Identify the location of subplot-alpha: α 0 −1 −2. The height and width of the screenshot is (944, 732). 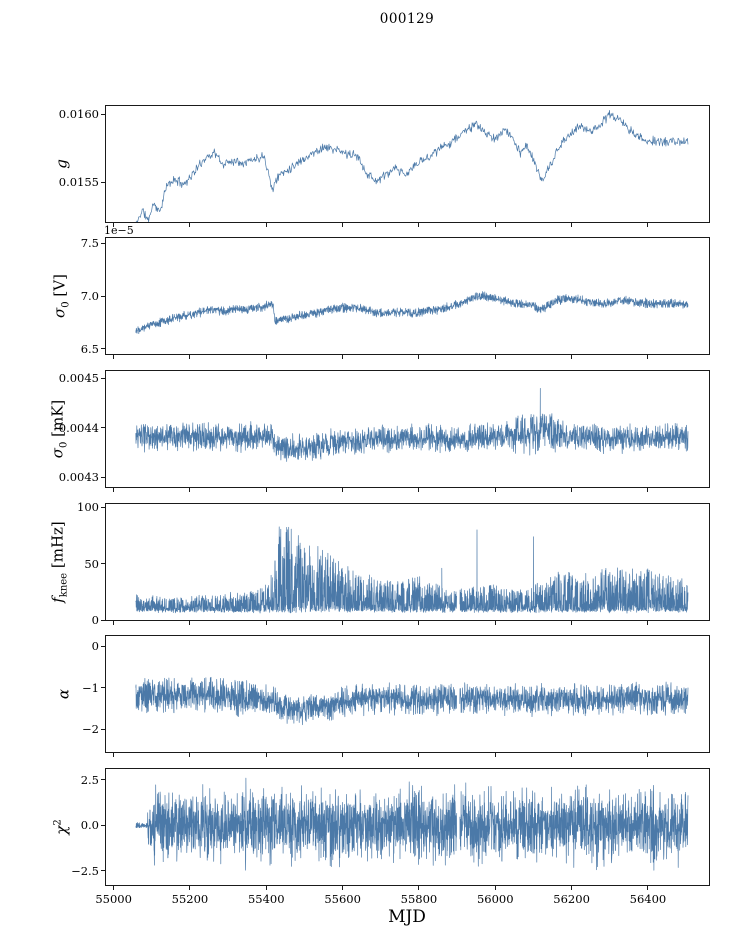
(382, 696).